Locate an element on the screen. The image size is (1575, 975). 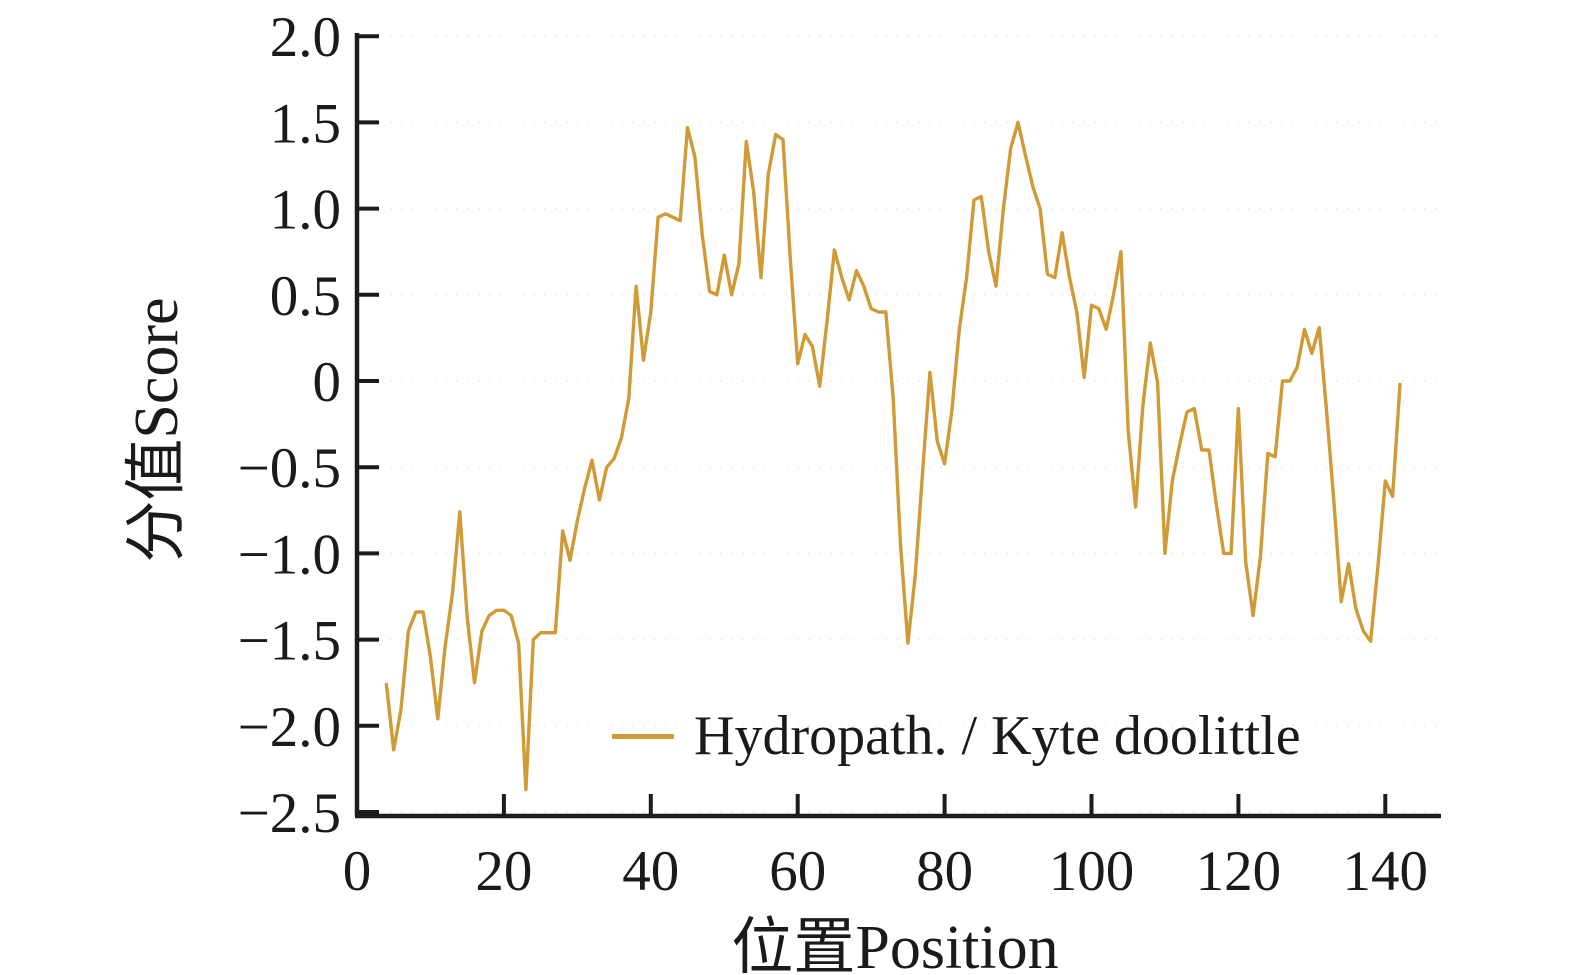
y-tick-label: −1.5 is located at coordinates (289, 641).